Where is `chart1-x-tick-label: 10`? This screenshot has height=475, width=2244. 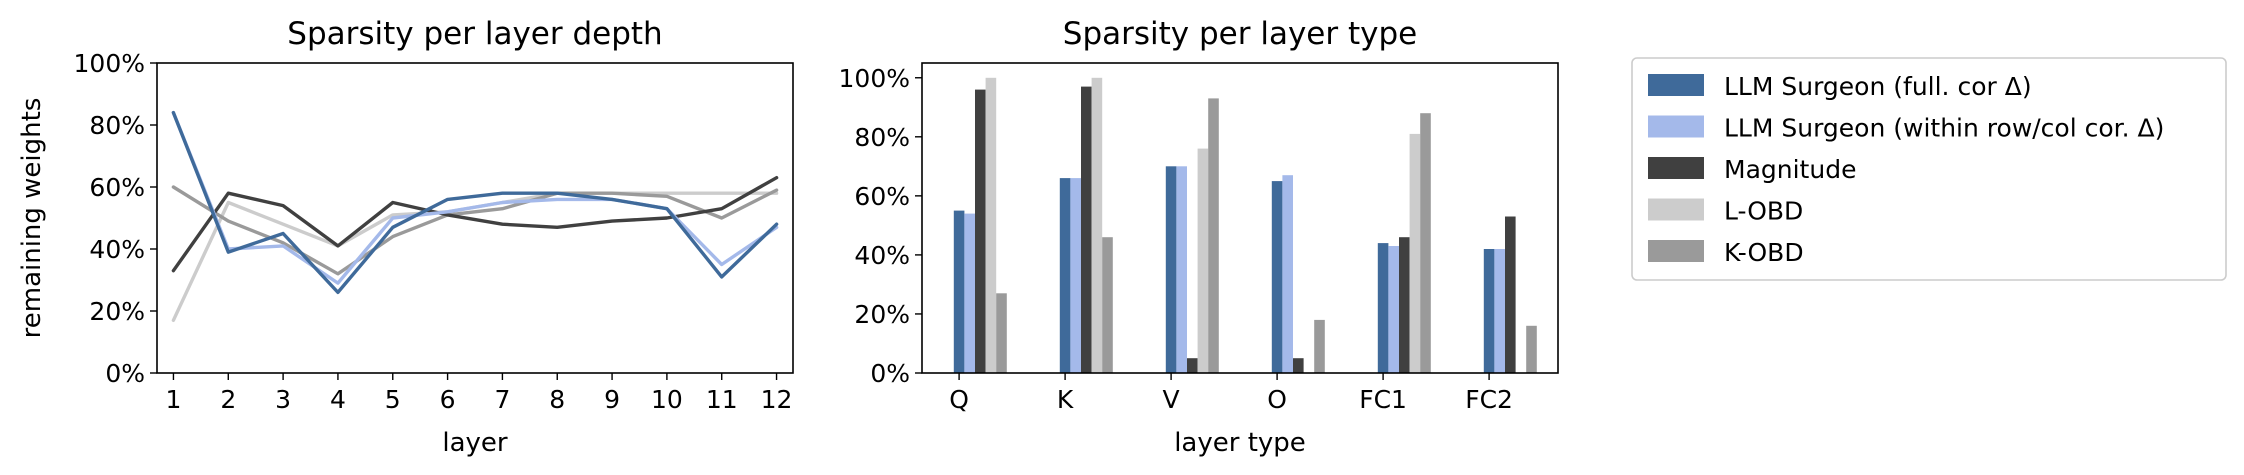
chart1-x-tick-label: 10 is located at coordinates (667, 399).